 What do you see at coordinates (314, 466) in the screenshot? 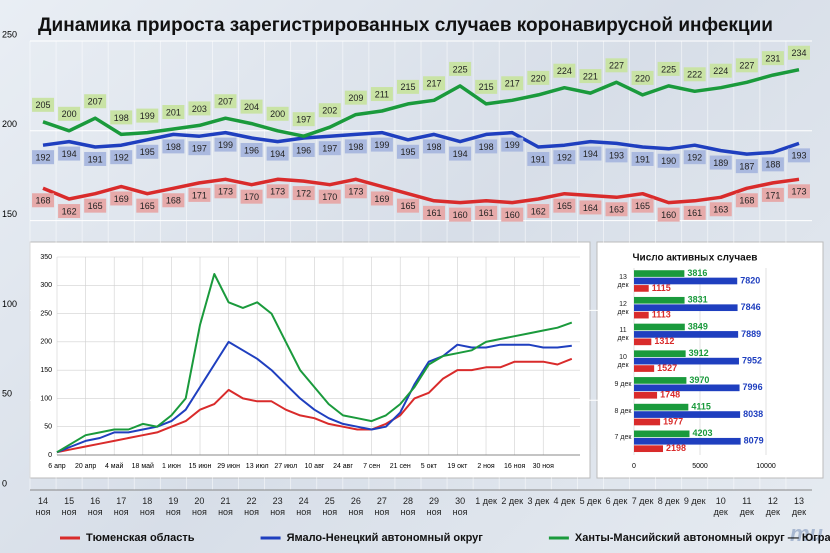
I see `x-tick-label: 10 авг` at bounding box center [314, 466].